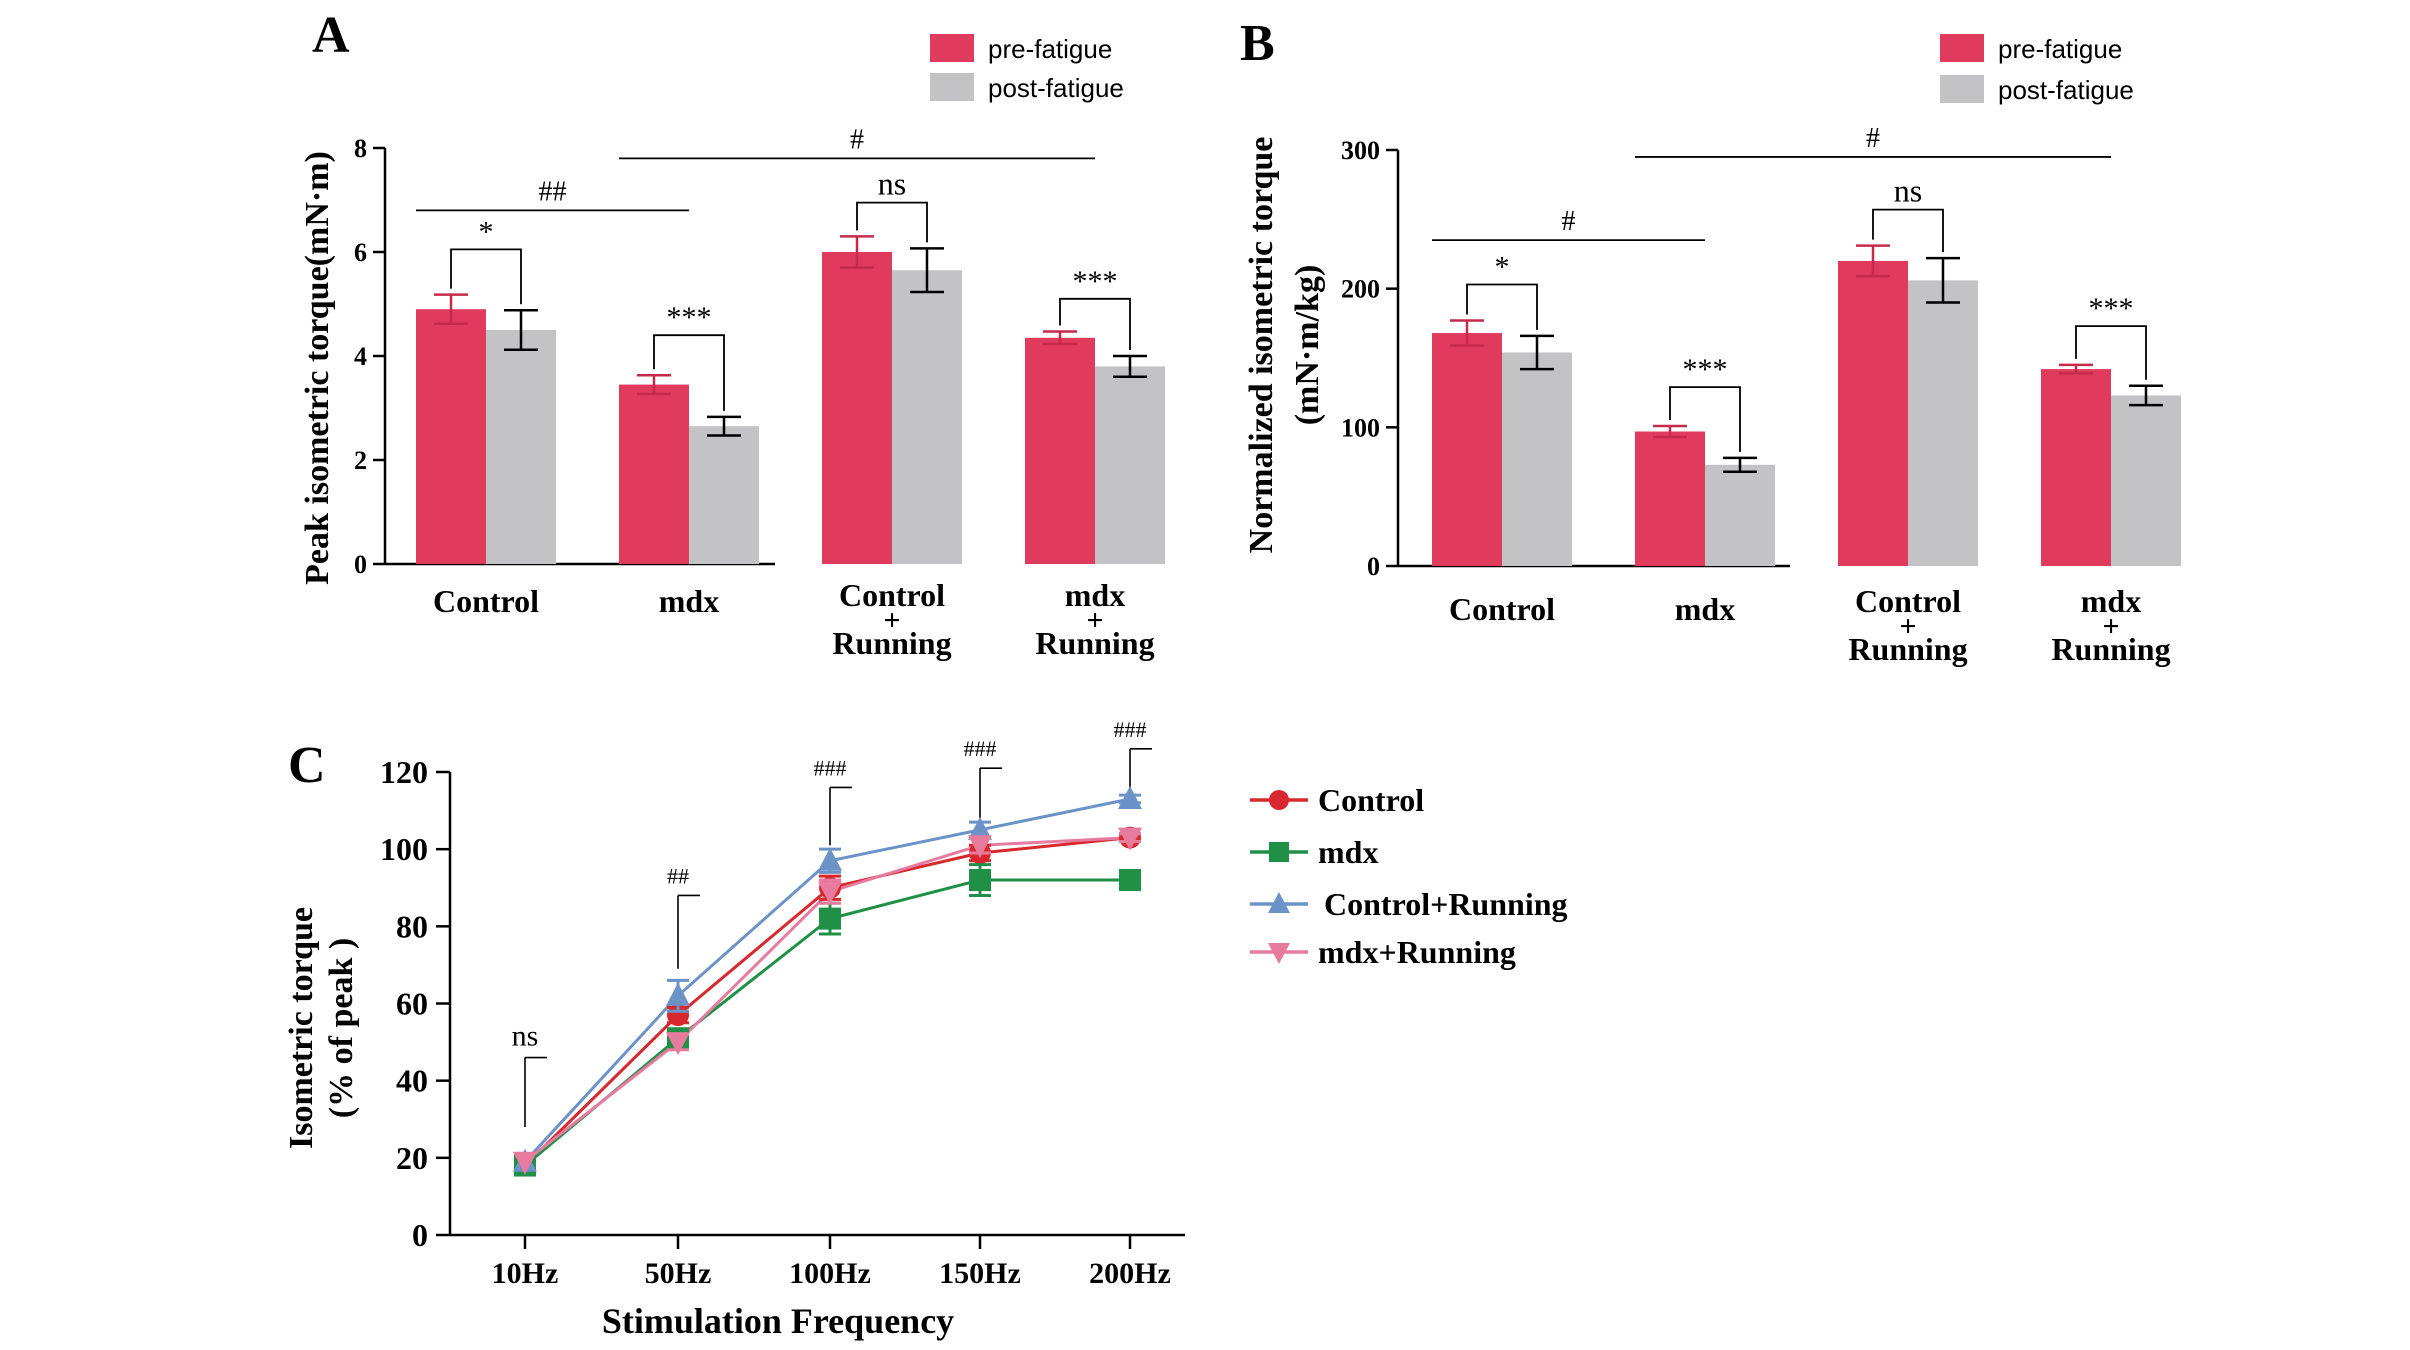 The width and height of the screenshot is (2410, 1350). What do you see at coordinates (1056, 88) in the screenshot?
I see `panel-a-legend-post-label: post-fatigue` at bounding box center [1056, 88].